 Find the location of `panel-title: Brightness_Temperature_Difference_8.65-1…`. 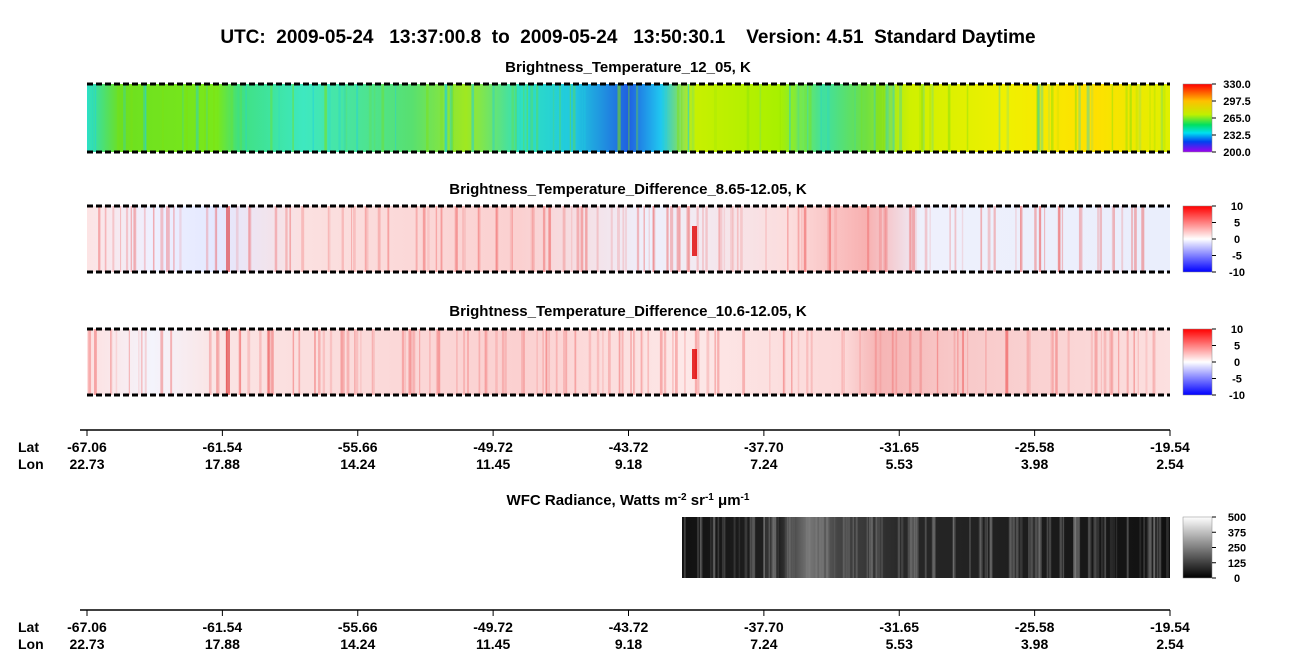

panel-title: Brightness_Temperature_Difference_8.65-1… is located at coordinates (628, 189).